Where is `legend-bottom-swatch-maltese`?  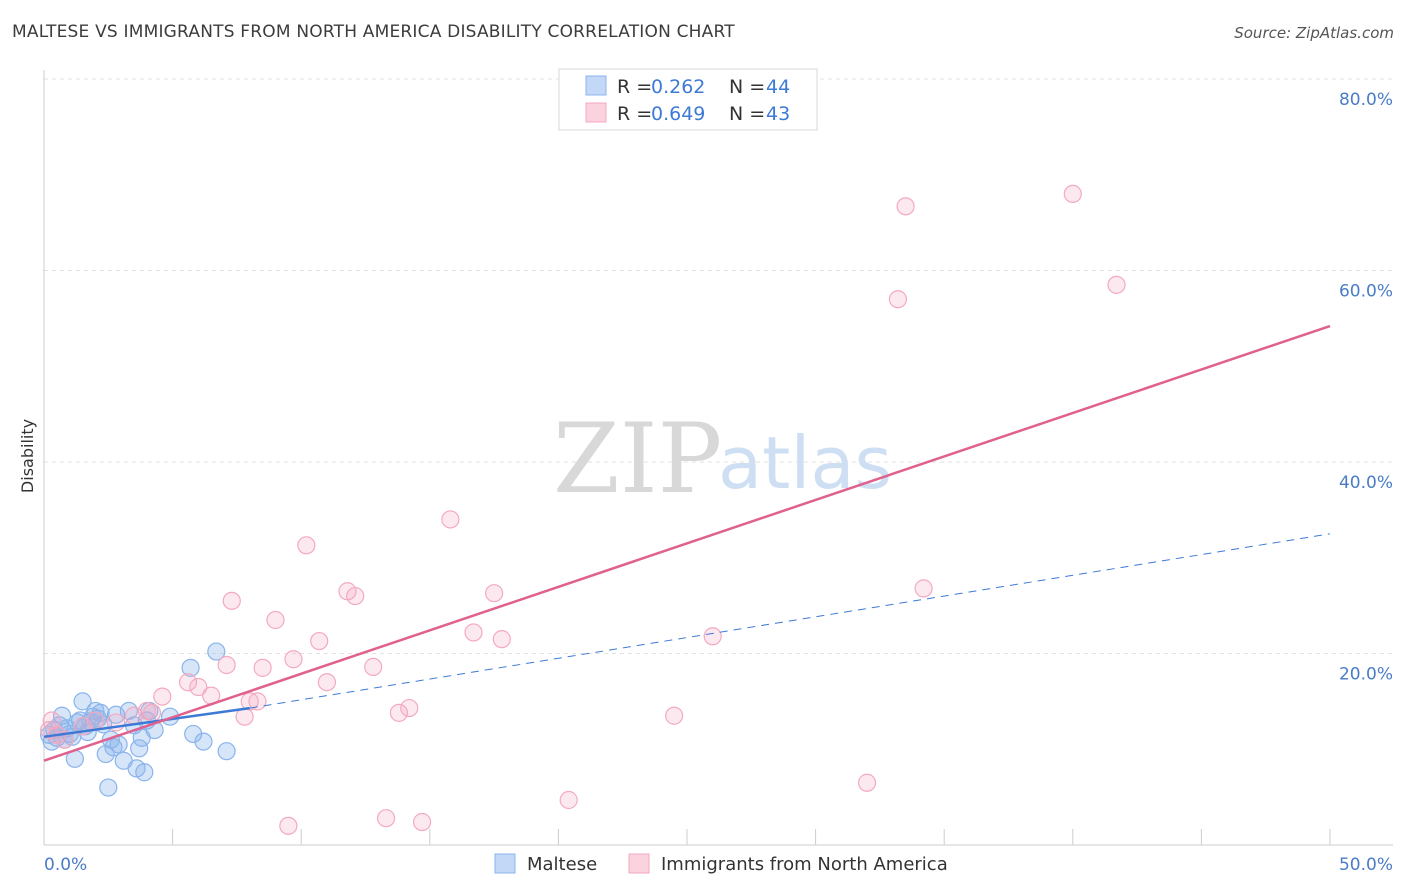 legend-bottom-swatch-maltese is located at coordinates (505, 863).